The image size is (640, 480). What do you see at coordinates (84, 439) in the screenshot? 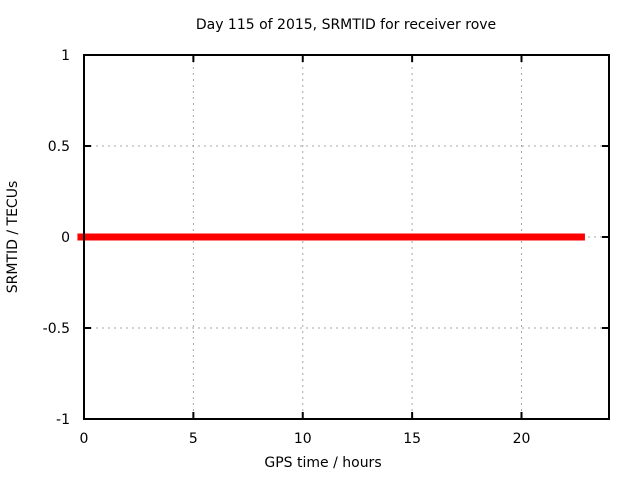
I see `x-tick-label: 0` at bounding box center [84, 439].